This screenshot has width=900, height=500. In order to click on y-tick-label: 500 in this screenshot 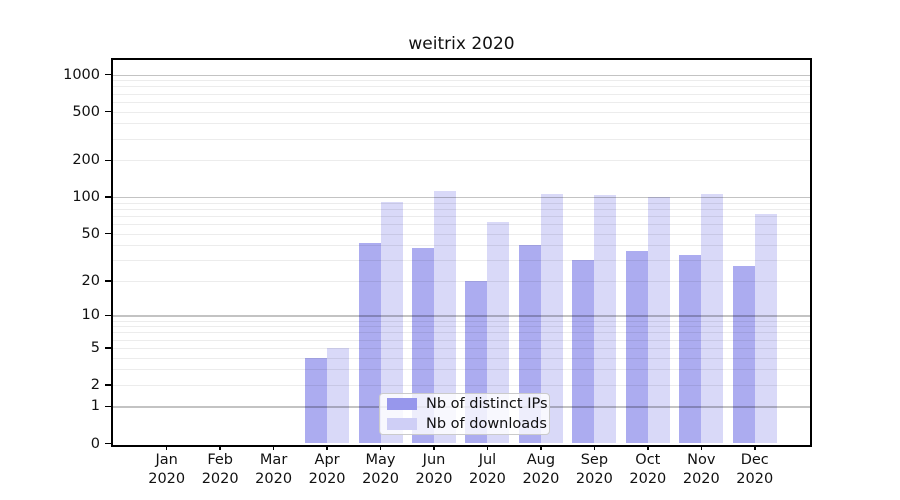, I will do `click(86, 111)`.